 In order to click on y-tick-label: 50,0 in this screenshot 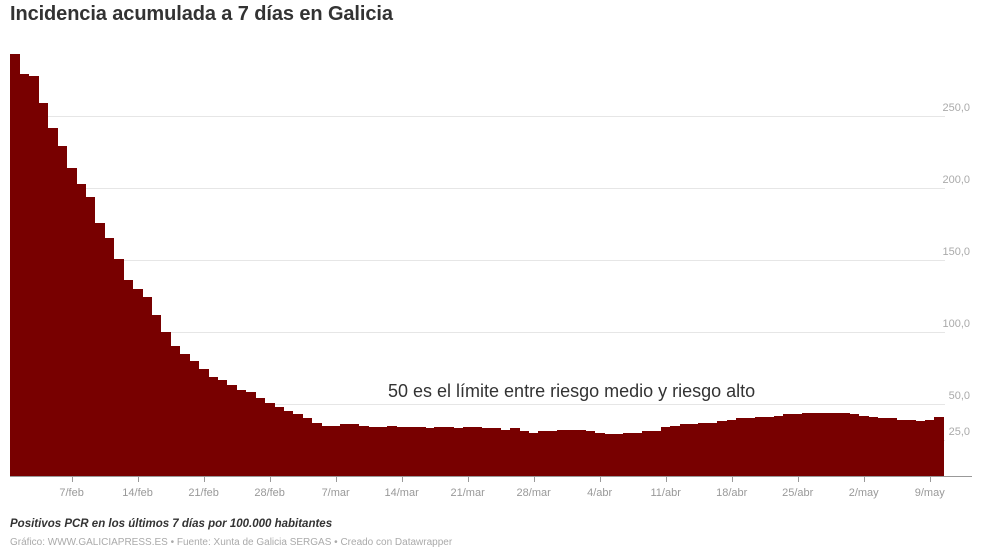, I will do `click(959, 396)`.